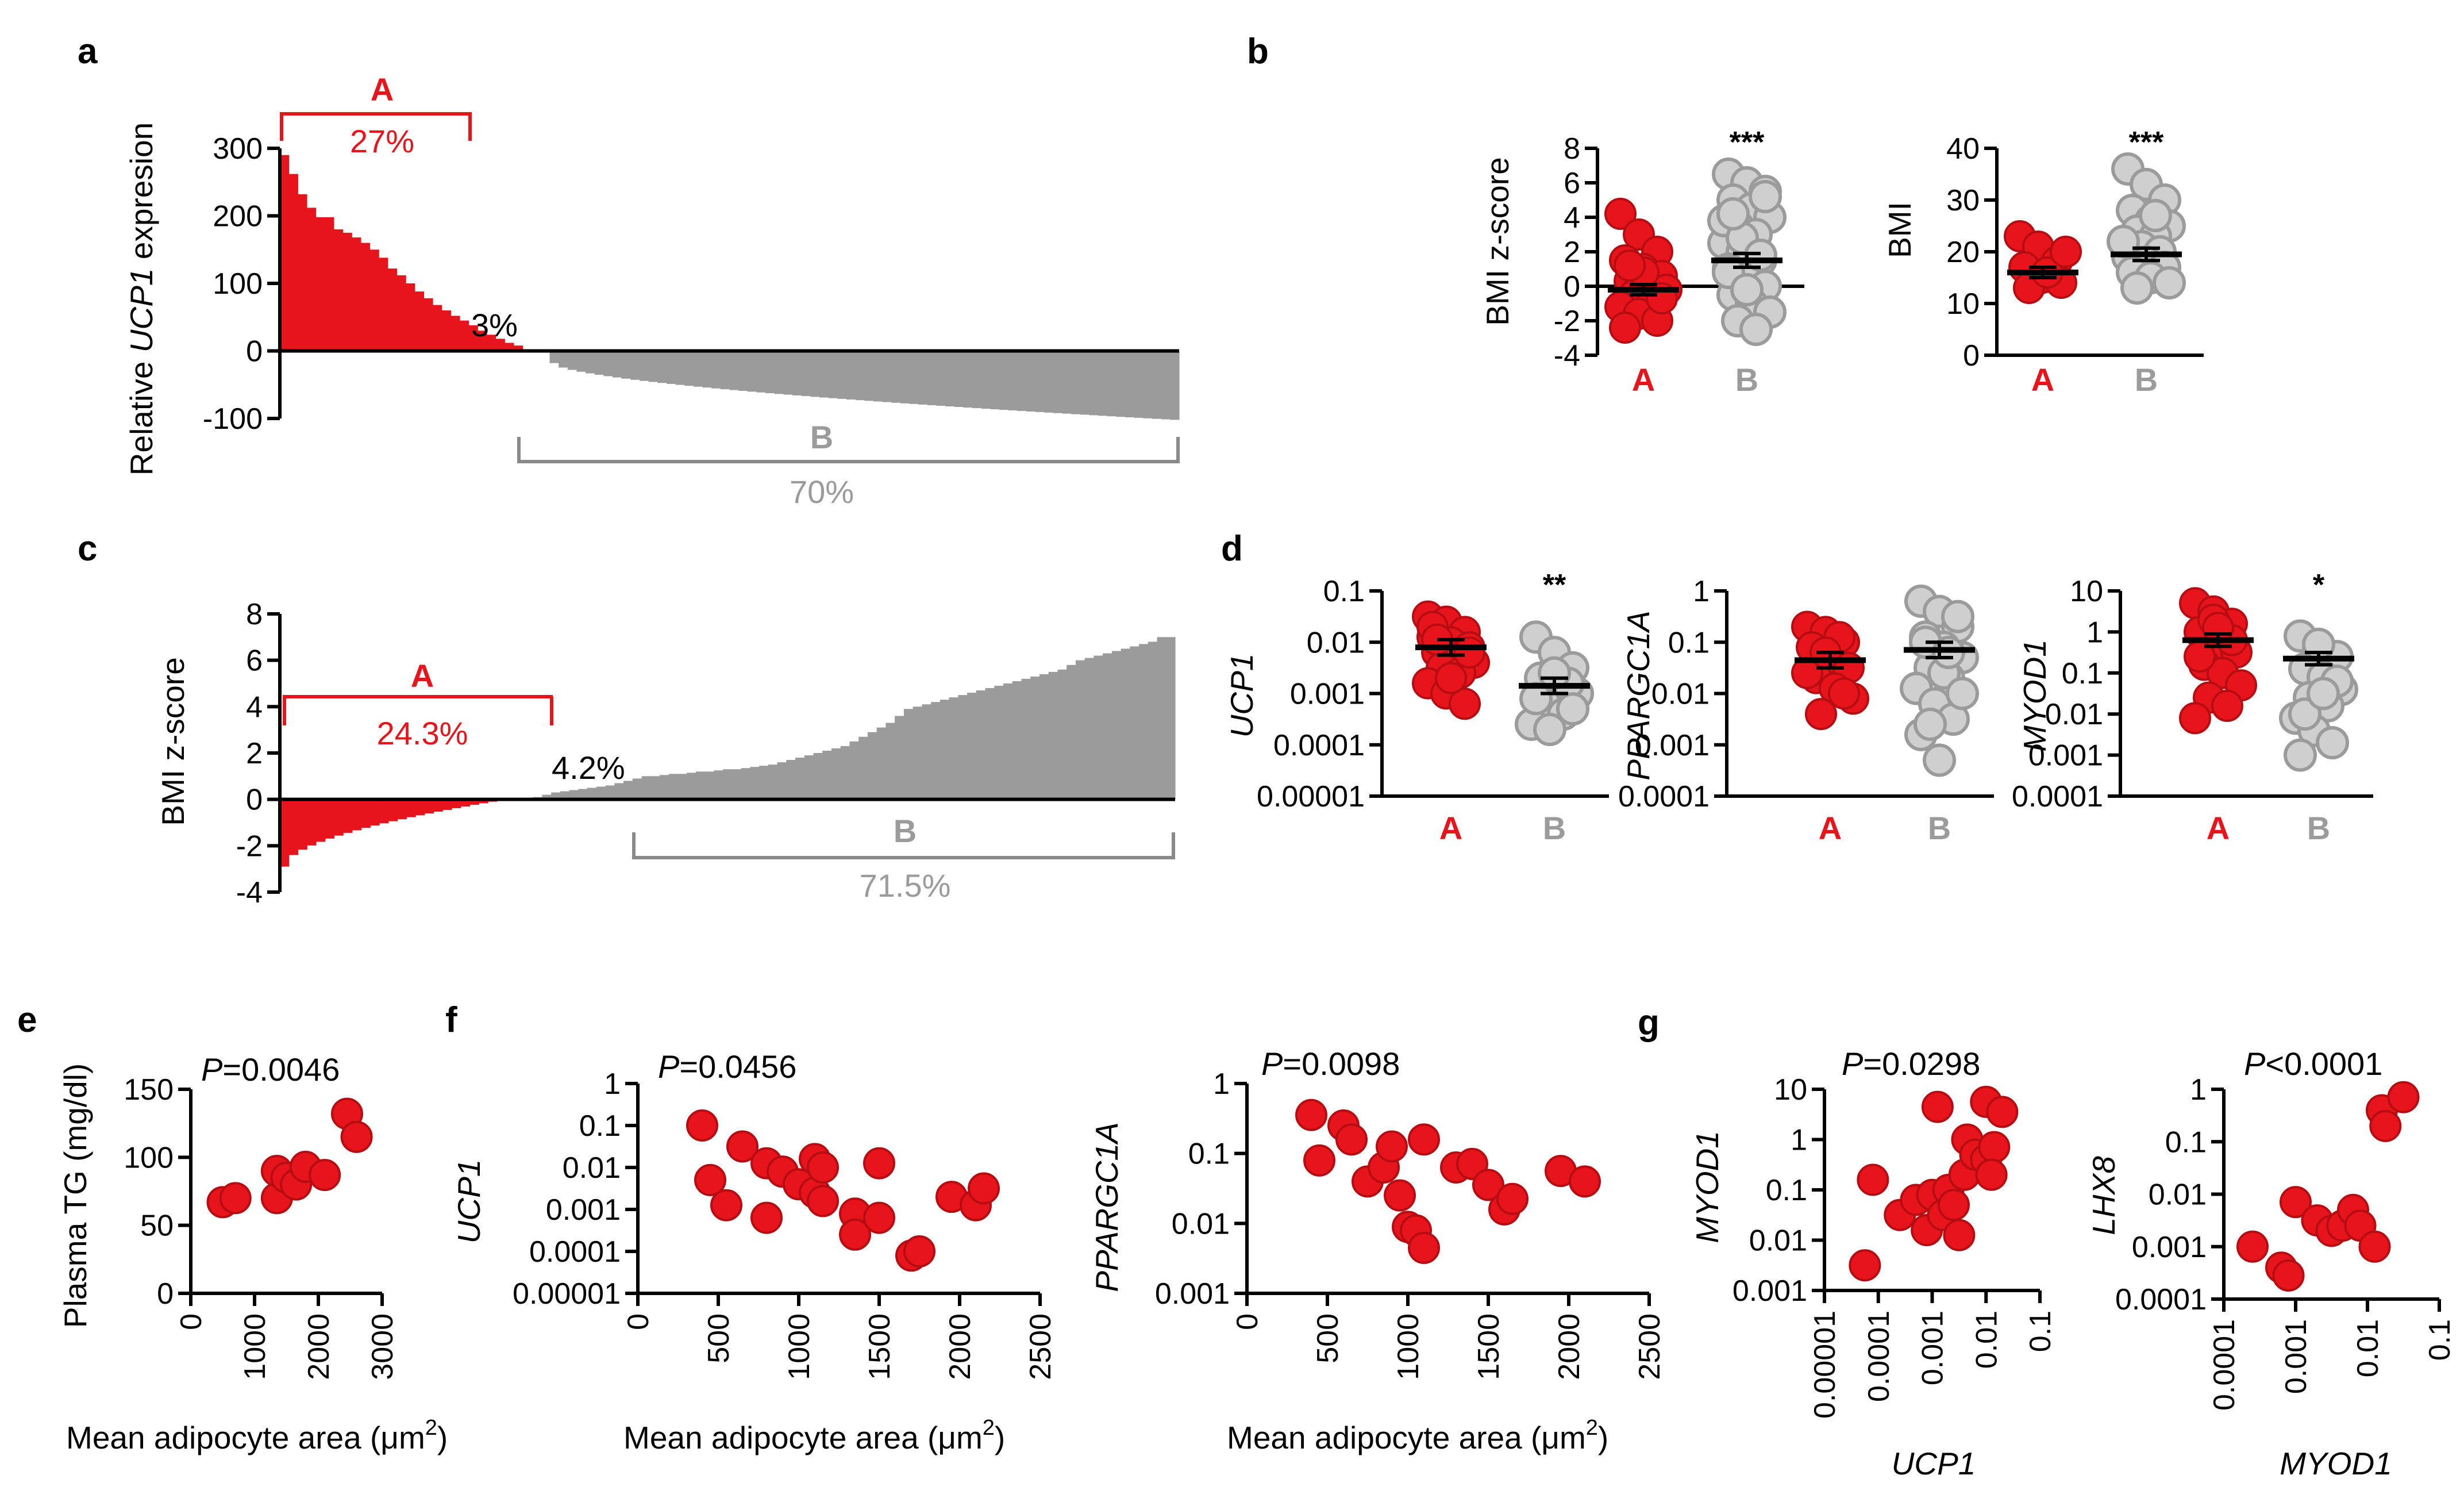 The width and height of the screenshot is (2464, 1502). Describe the element at coordinates (2318, 828) in the screenshot. I see `panel-d-MYOD1-xlabel-B: B` at that location.